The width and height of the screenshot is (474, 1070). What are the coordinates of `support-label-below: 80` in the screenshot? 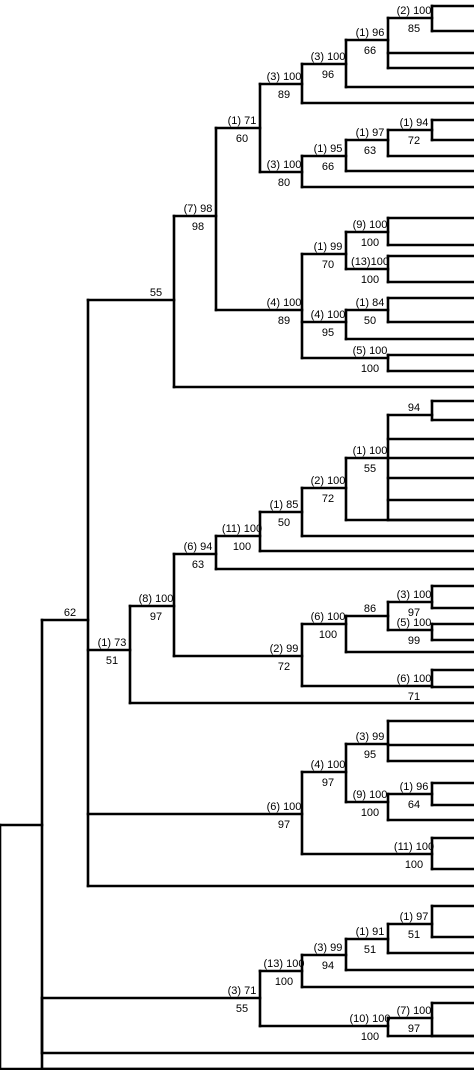 It's located at (284, 183).